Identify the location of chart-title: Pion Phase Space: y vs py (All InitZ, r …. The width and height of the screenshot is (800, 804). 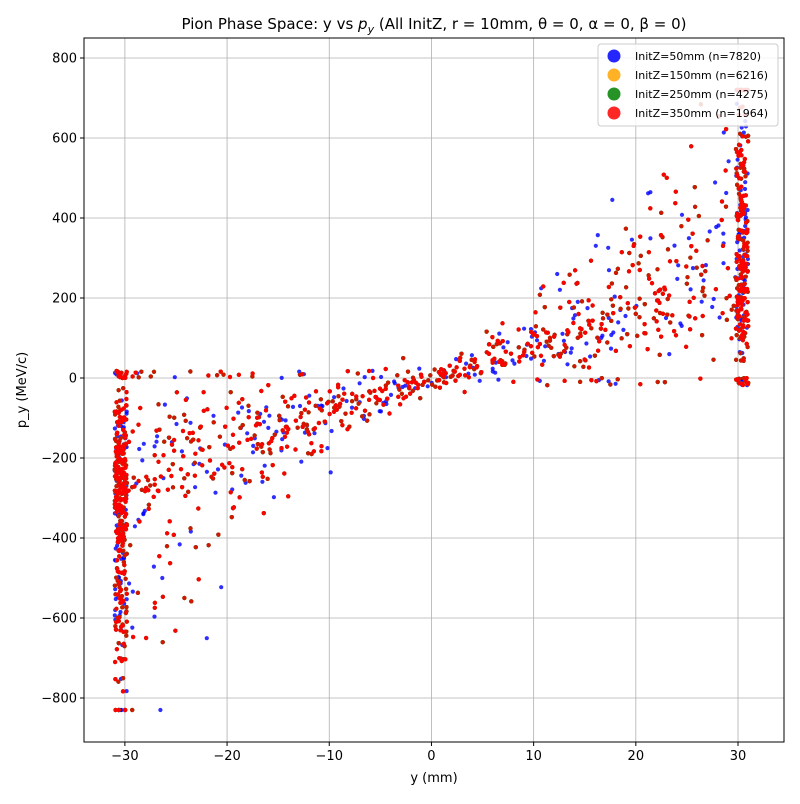
(434, 25).